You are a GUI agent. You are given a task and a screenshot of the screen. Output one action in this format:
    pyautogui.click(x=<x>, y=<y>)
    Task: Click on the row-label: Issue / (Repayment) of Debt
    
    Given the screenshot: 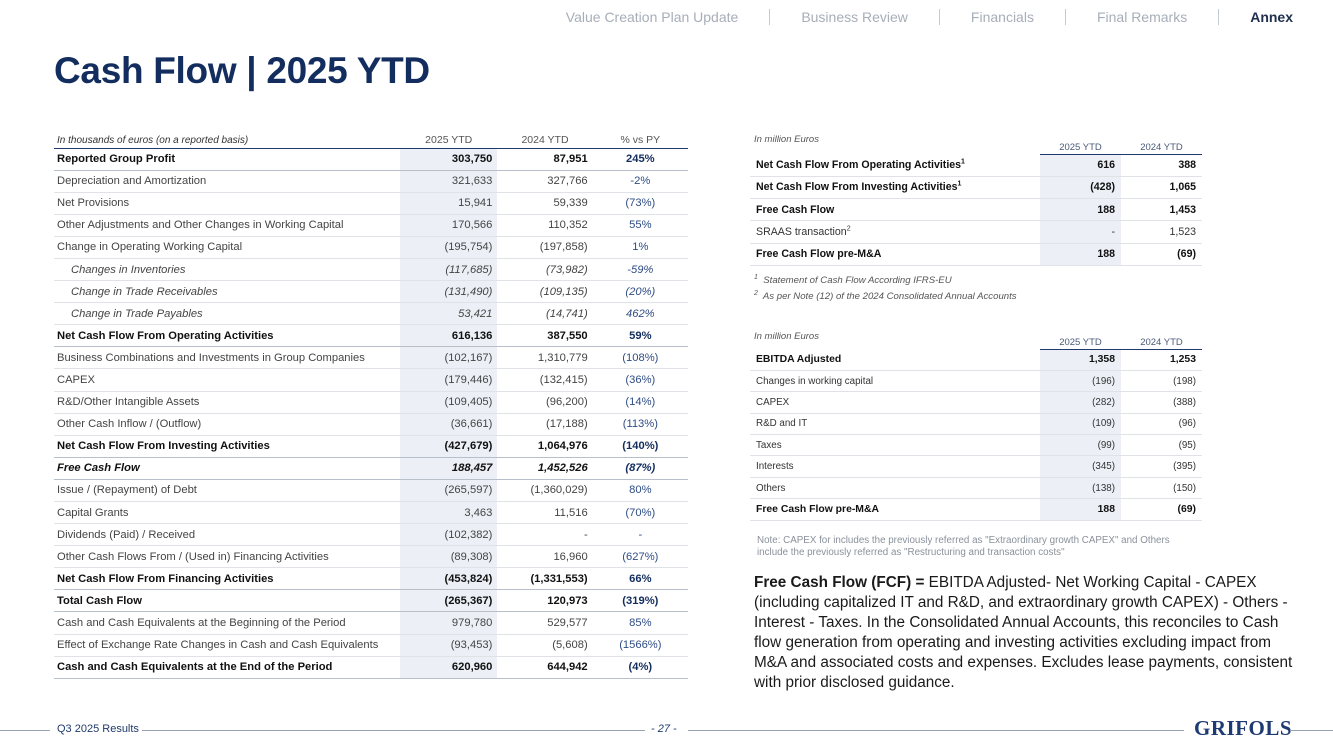 What is the action you would take?
    pyautogui.click(x=227, y=491)
    